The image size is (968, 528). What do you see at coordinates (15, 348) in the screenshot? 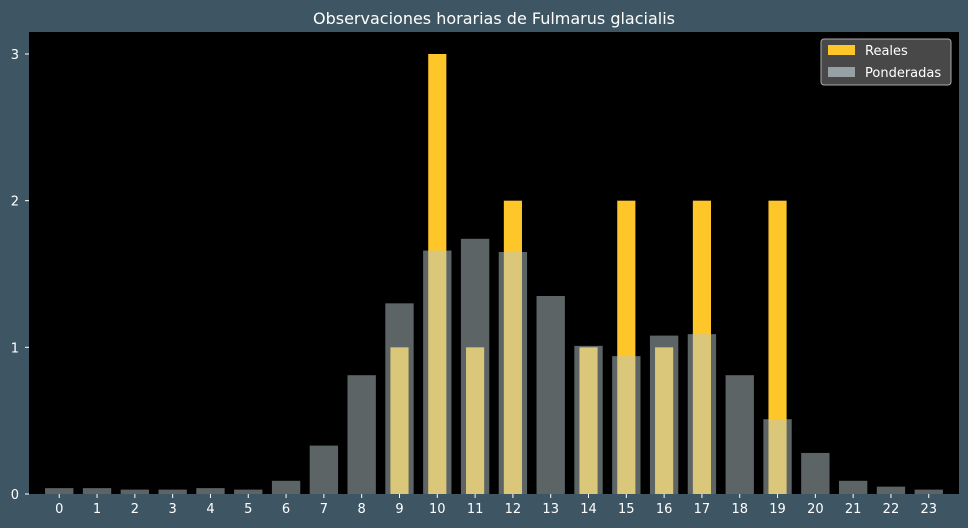
I see `y-tick-label-1: 1` at bounding box center [15, 348].